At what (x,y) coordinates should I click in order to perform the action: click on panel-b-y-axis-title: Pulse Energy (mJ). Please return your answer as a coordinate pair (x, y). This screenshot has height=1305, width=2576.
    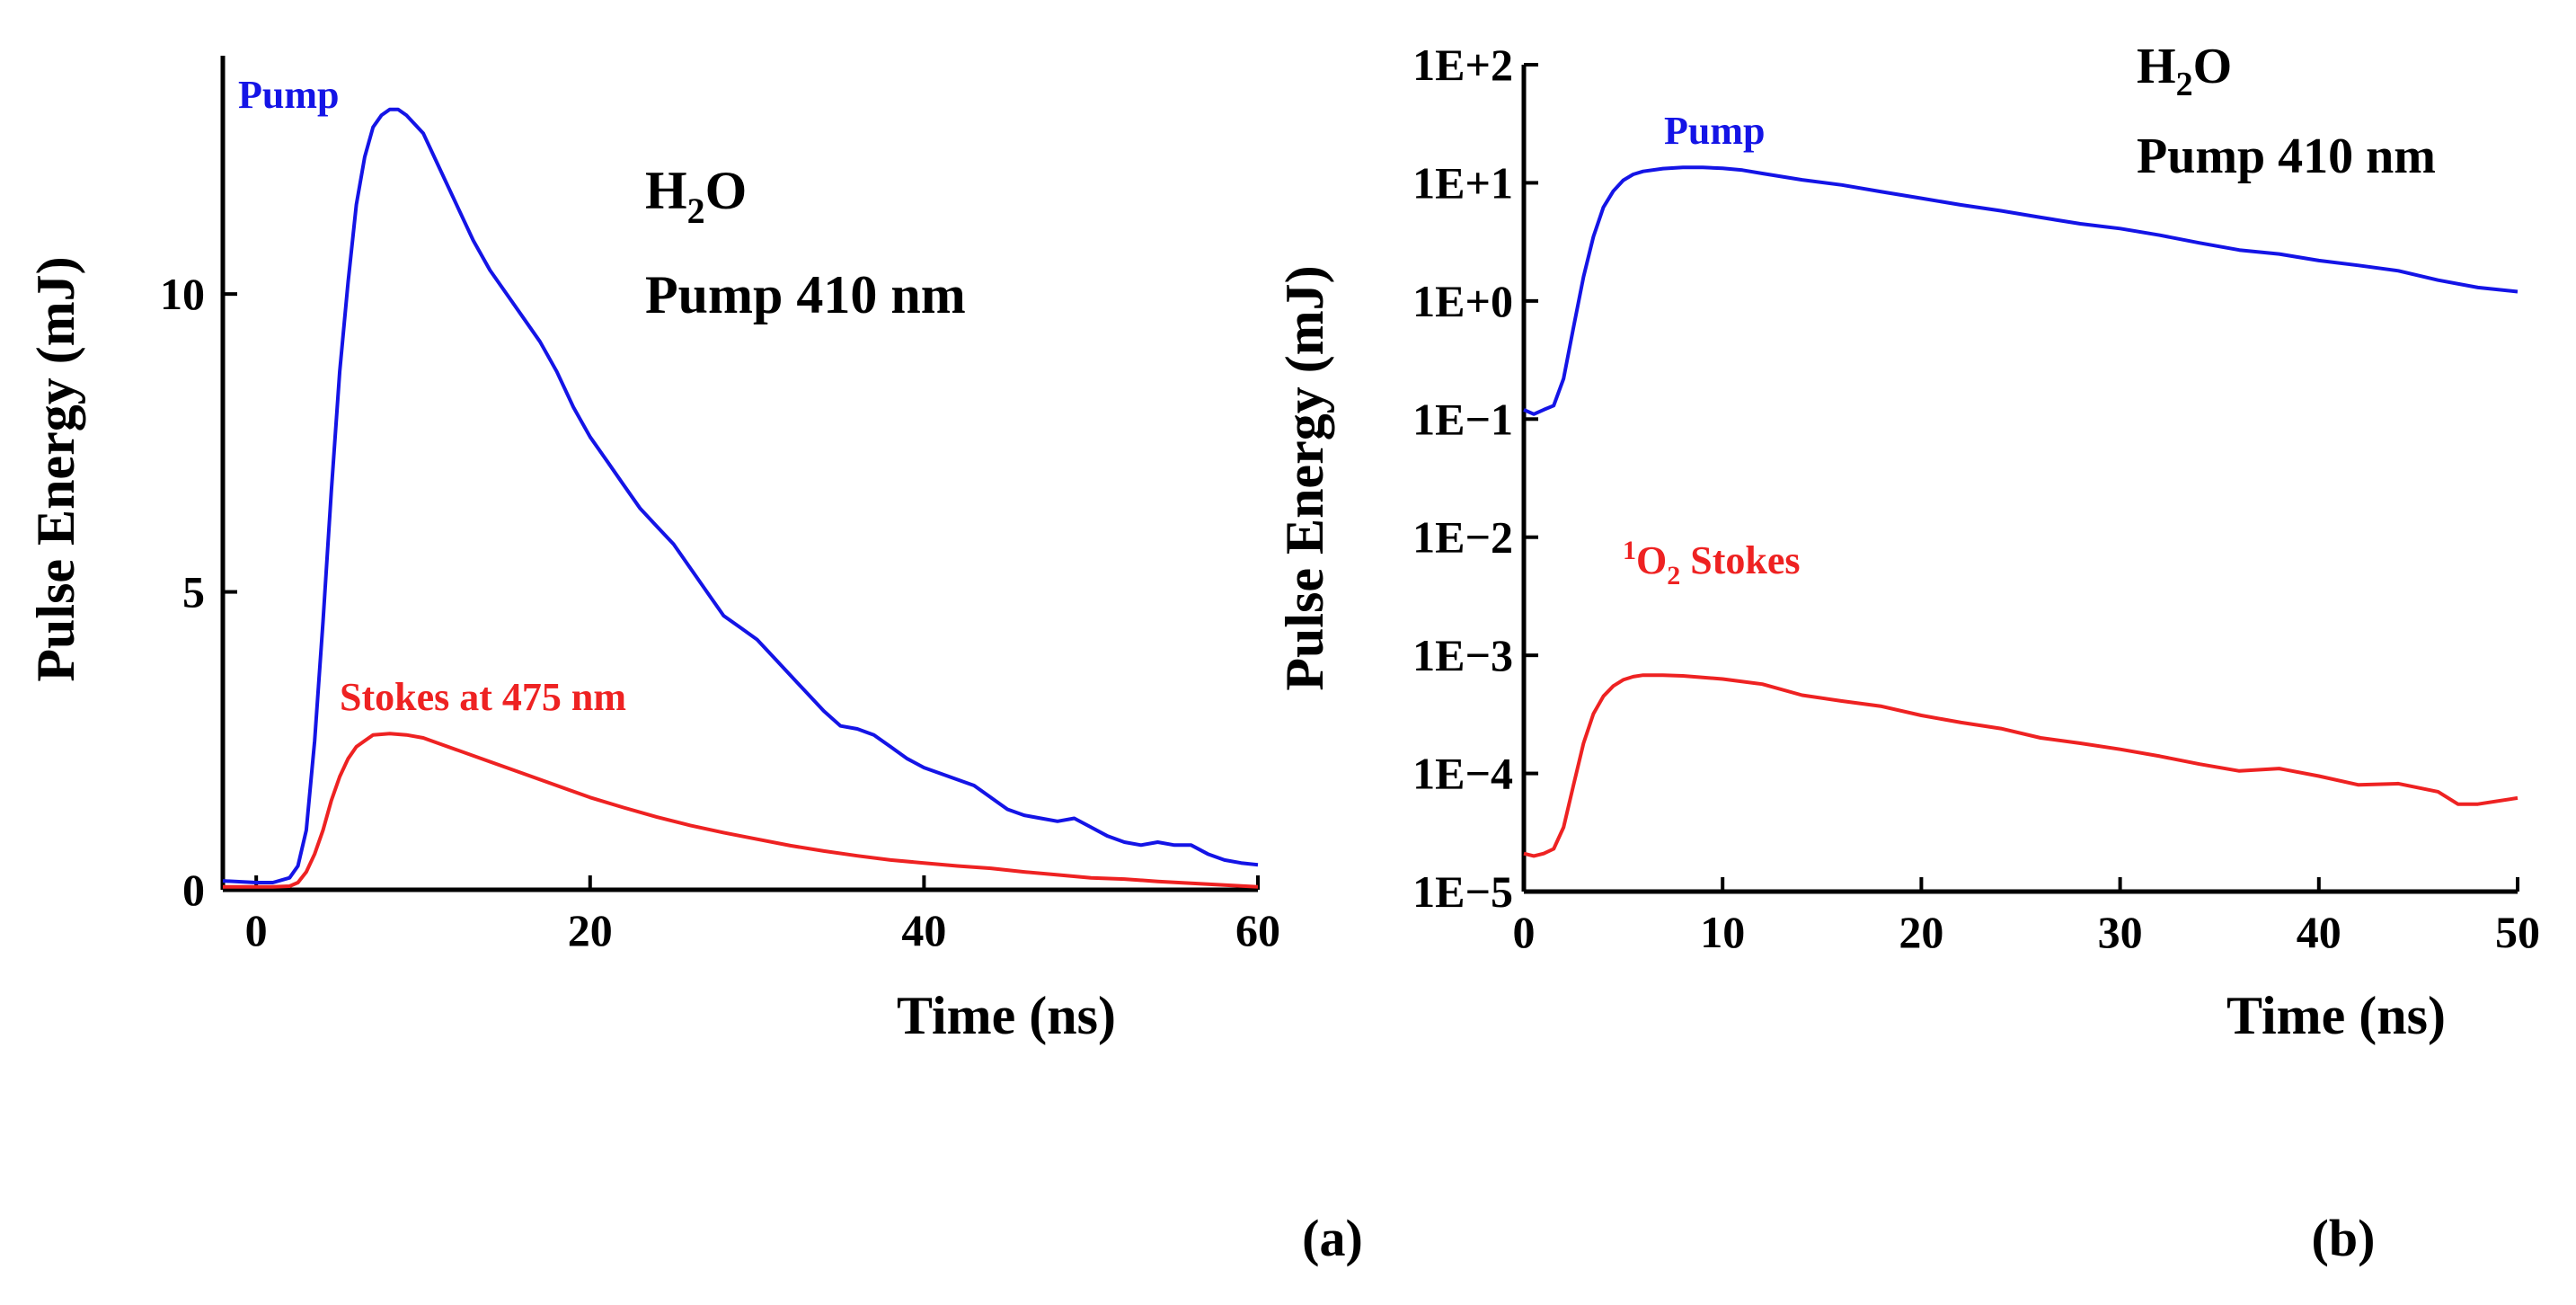
    Looking at the image, I should click on (1304, 477).